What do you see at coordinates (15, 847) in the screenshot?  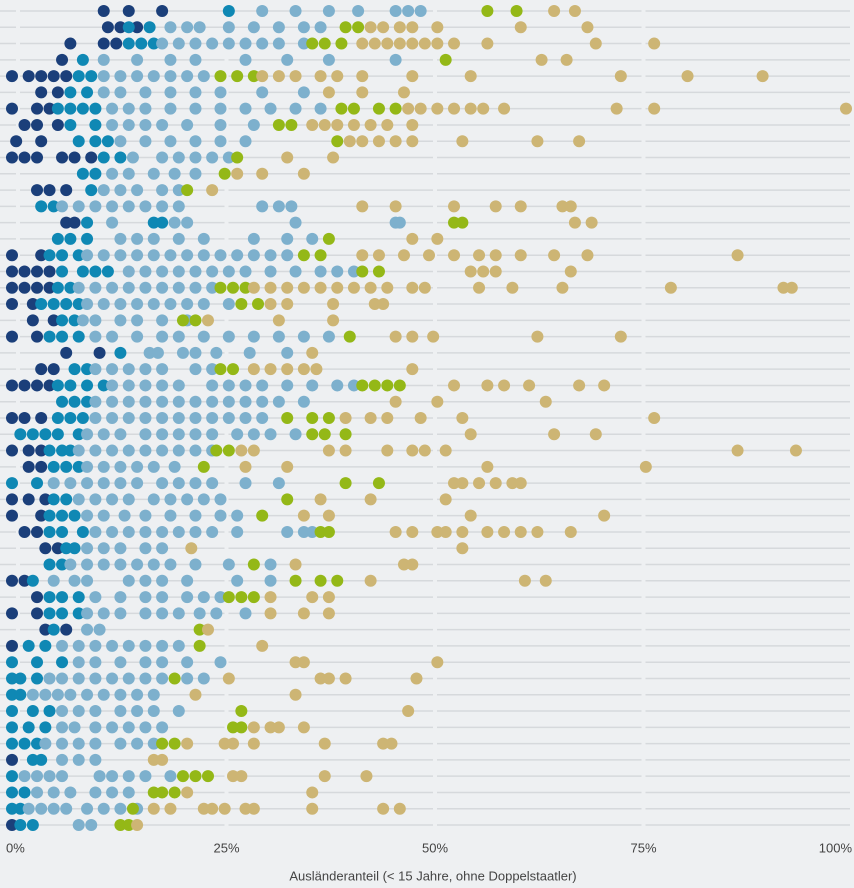 I see `x-tick-label: 0%` at bounding box center [15, 847].